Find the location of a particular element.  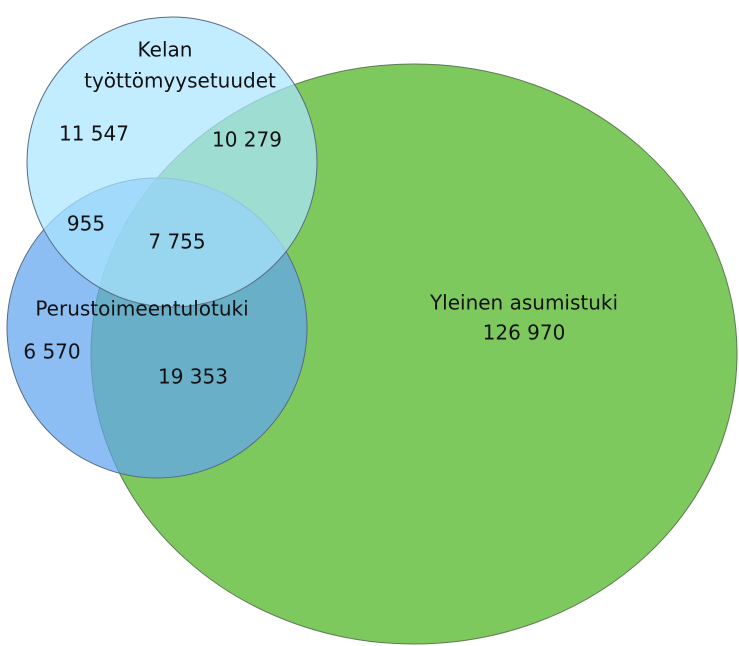

region-value: 6 570 is located at coordinates (51, 352).